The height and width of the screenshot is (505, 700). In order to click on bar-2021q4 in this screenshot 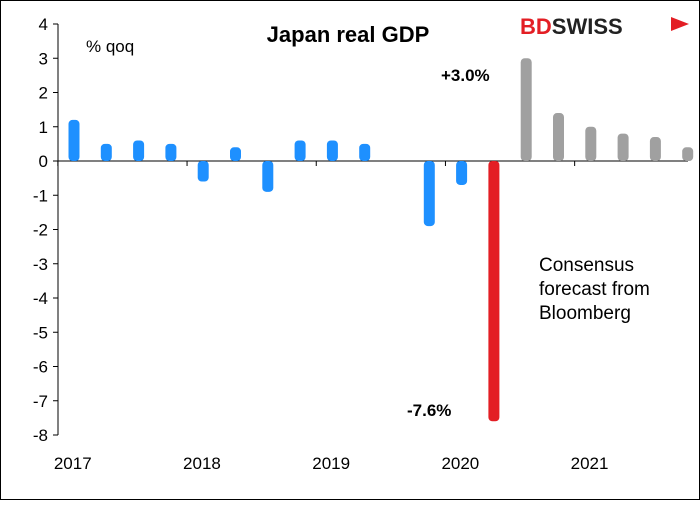, I will do `click(688, 154)`.